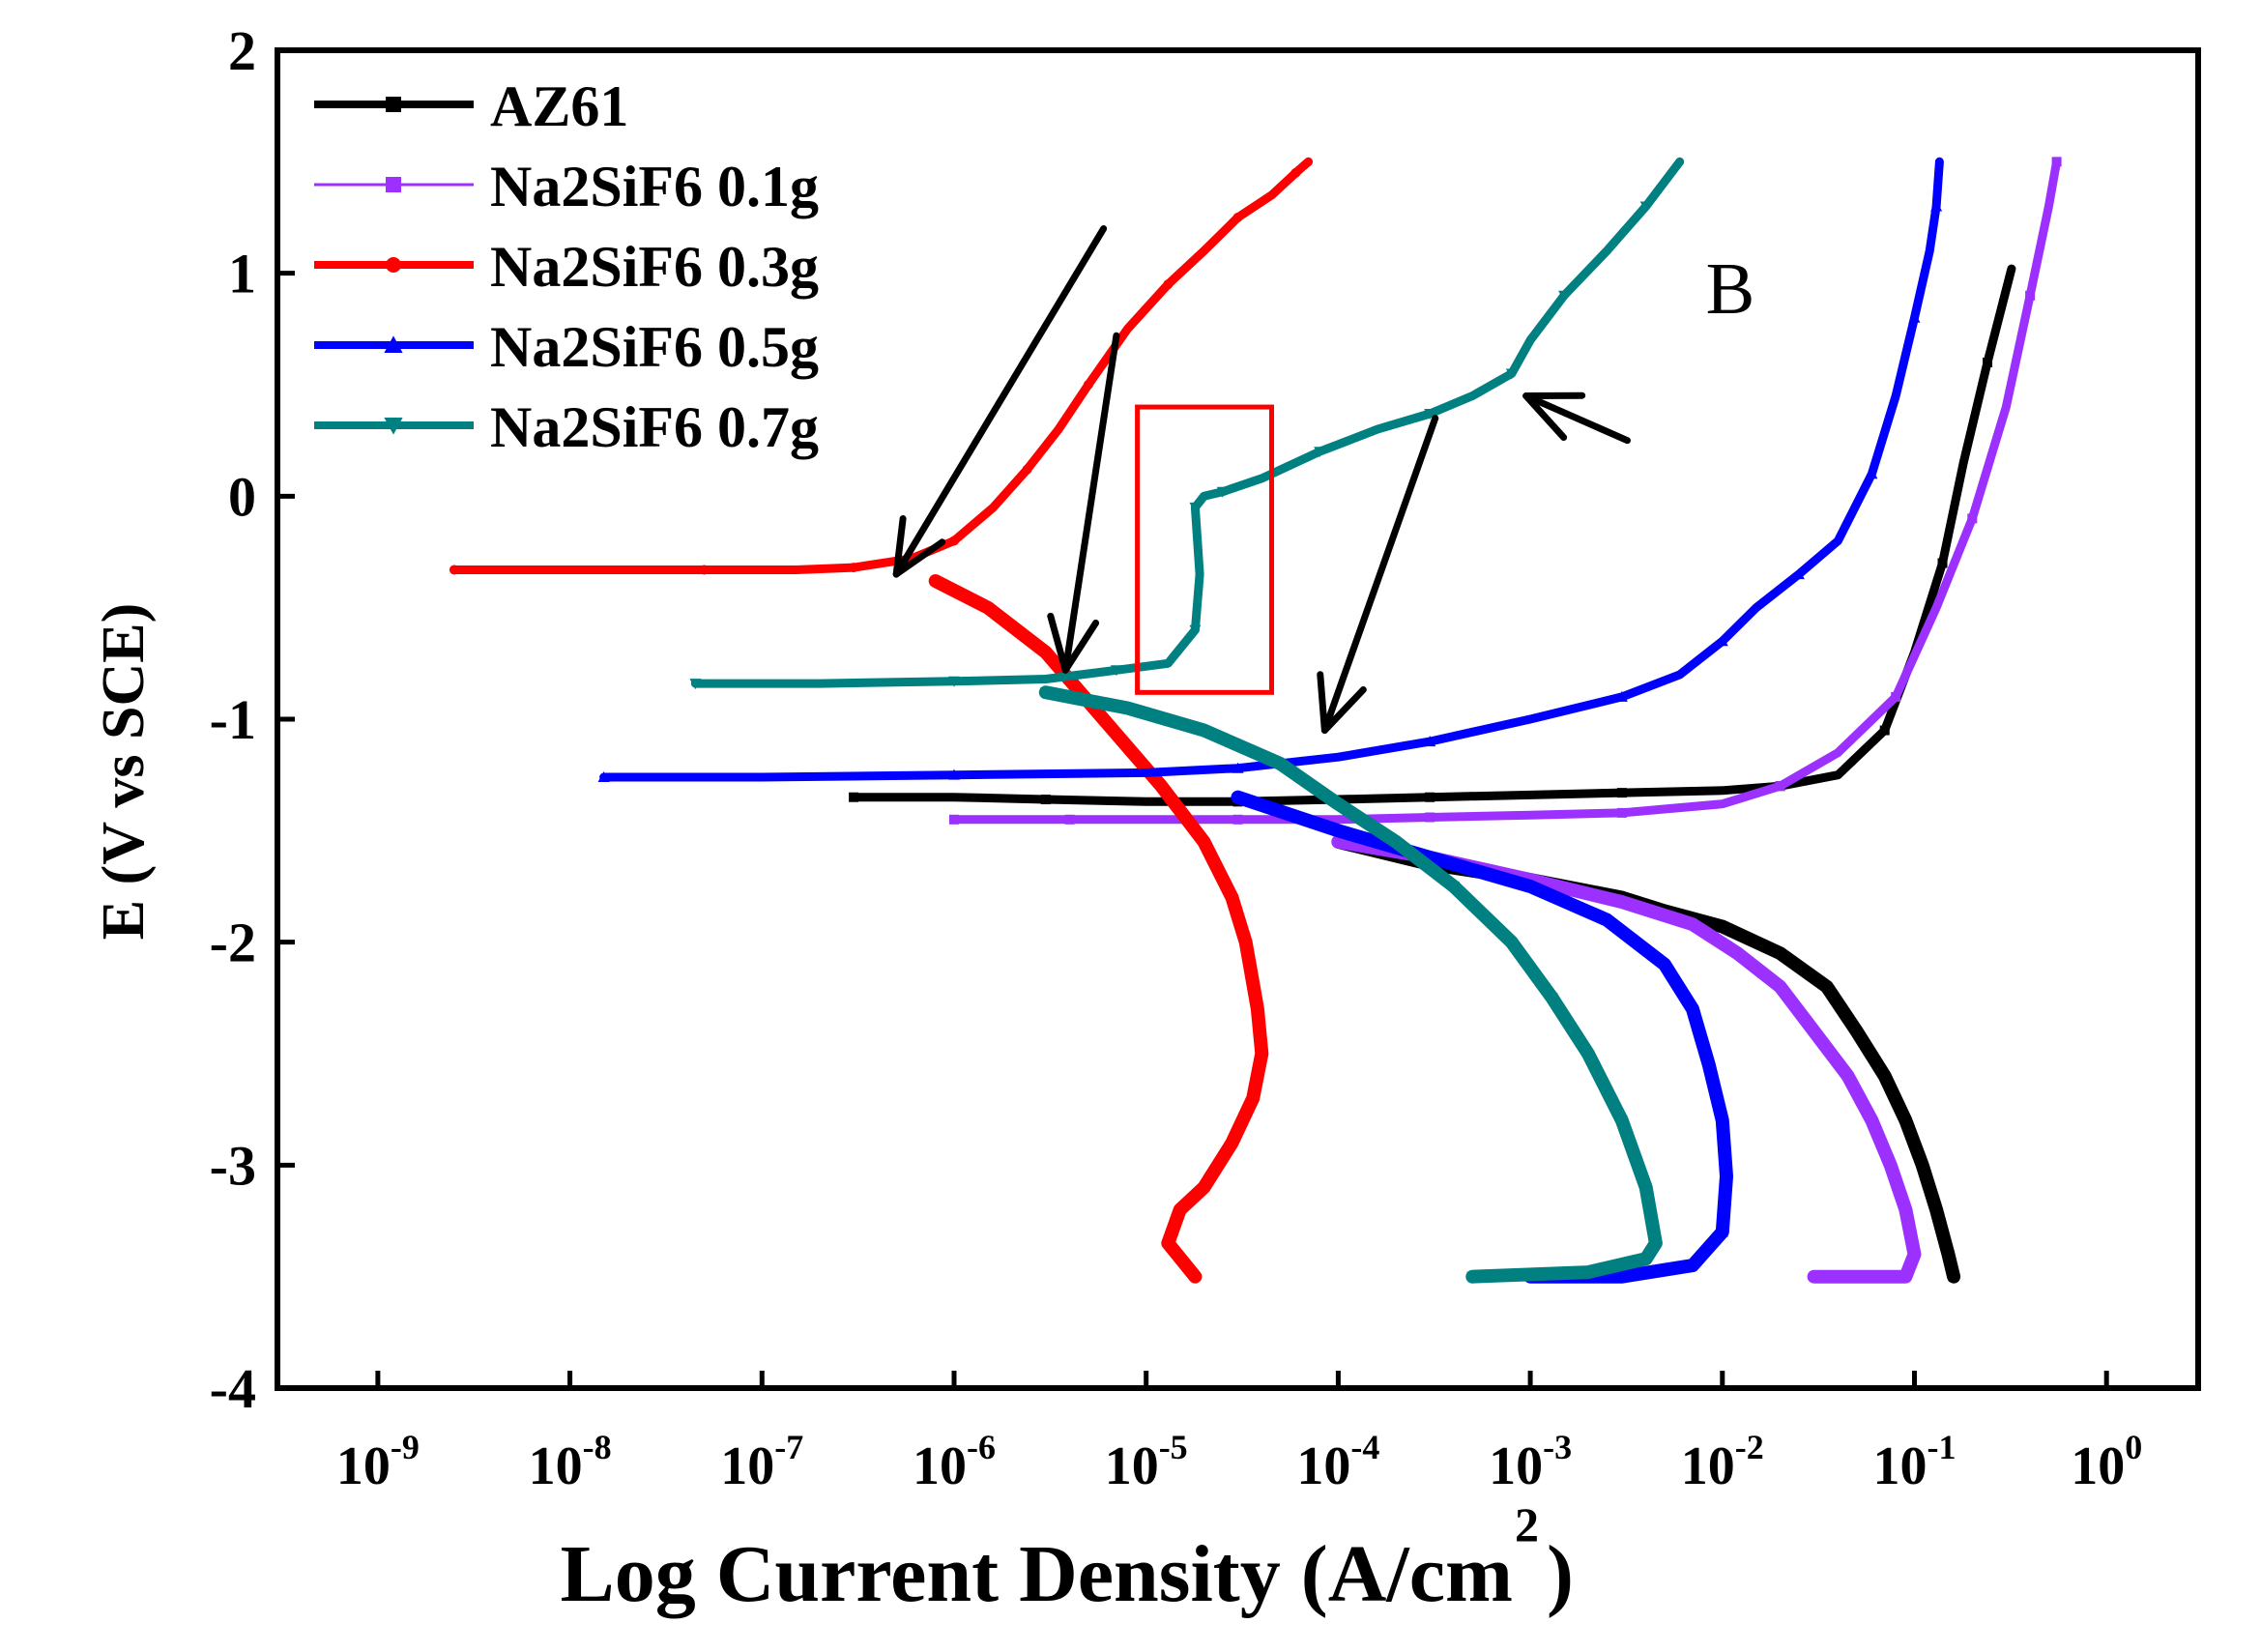 The height and width of the screenshot is (1652, 2261). I want to click on annotation-highlight-box, so click(1204, 549).